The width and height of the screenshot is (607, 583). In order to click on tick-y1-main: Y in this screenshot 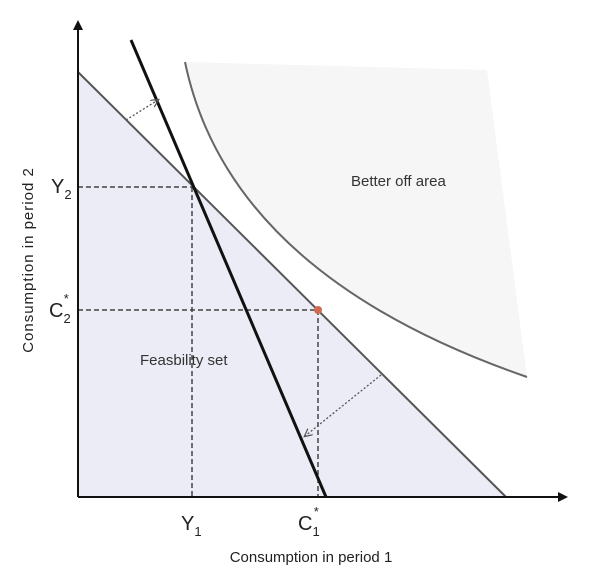, I will do `click(187, 524)`.